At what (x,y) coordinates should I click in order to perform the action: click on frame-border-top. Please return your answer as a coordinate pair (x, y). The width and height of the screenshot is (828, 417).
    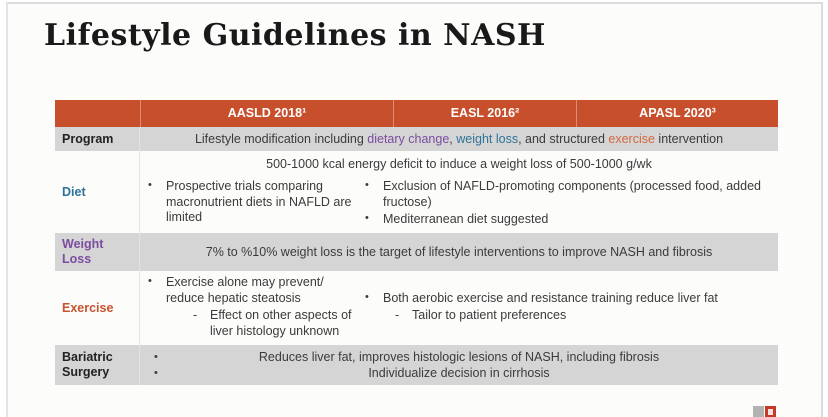
    Looking at the image, I should click on (414, 3).